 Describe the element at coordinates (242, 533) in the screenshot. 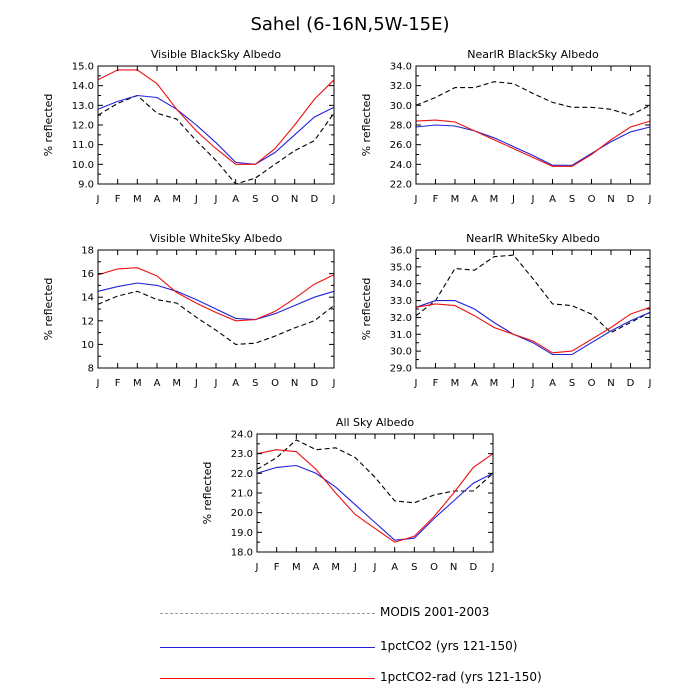

I see `y-tick-label: 19.0` at that location.